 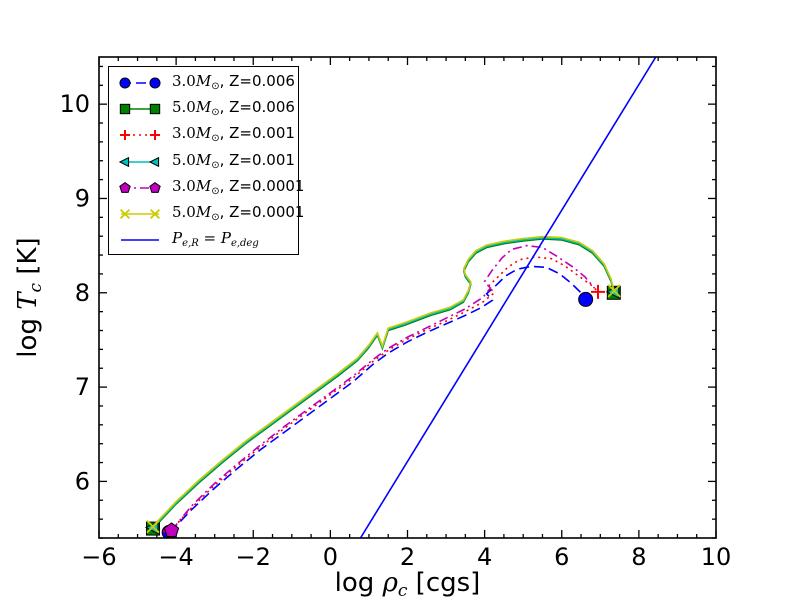 I want to click on svg-text: 9, so click(x=82, y=198).